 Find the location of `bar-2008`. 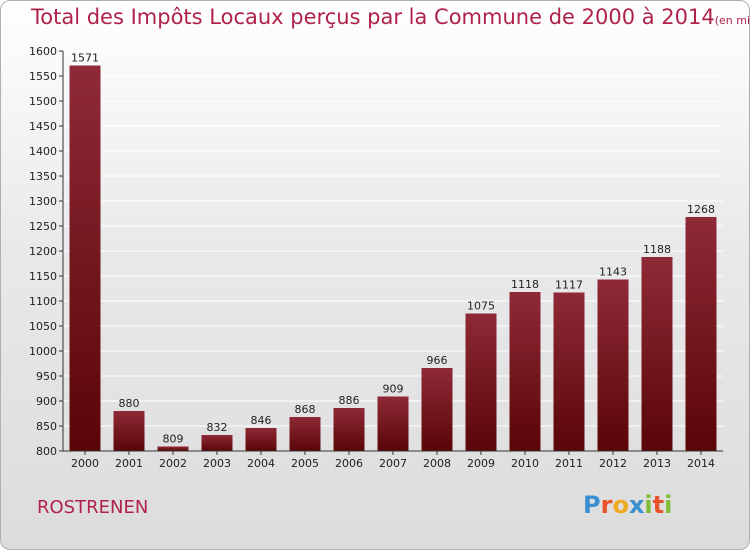

bar-2008 is located at coordinates (437, 409).